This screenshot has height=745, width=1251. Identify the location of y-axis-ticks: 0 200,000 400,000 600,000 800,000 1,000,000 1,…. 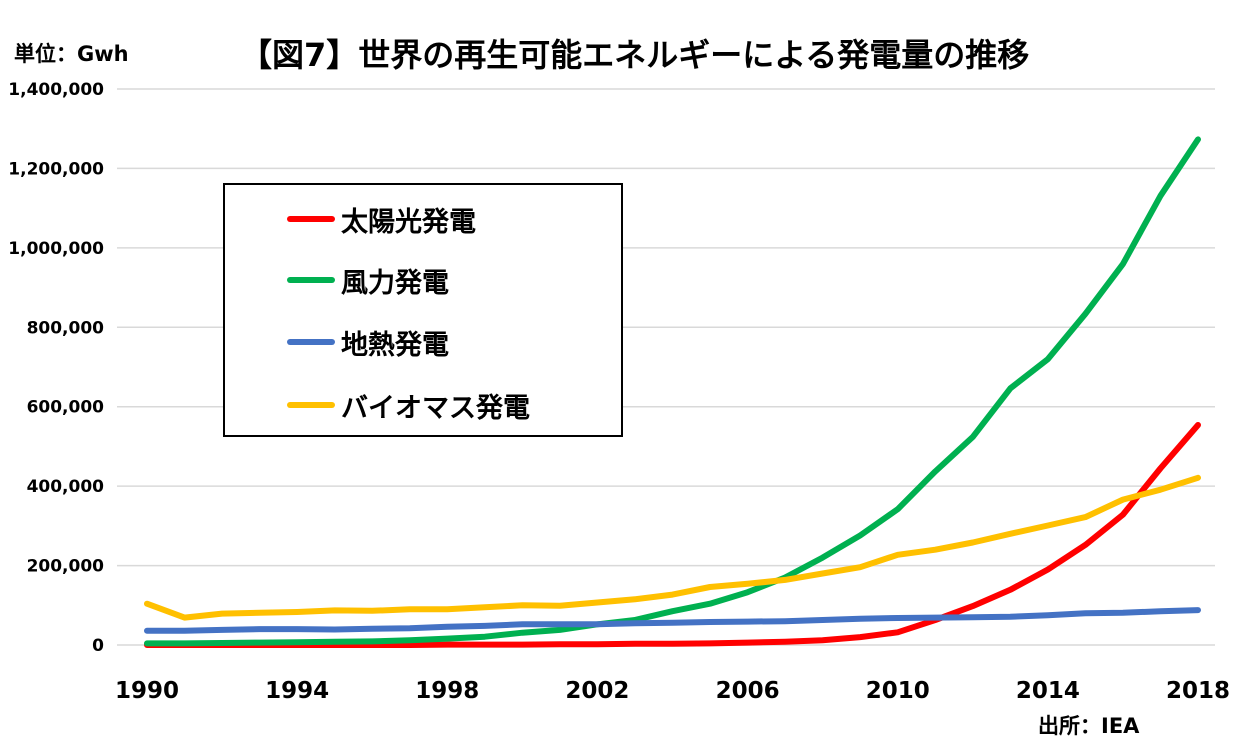
(56, 368).